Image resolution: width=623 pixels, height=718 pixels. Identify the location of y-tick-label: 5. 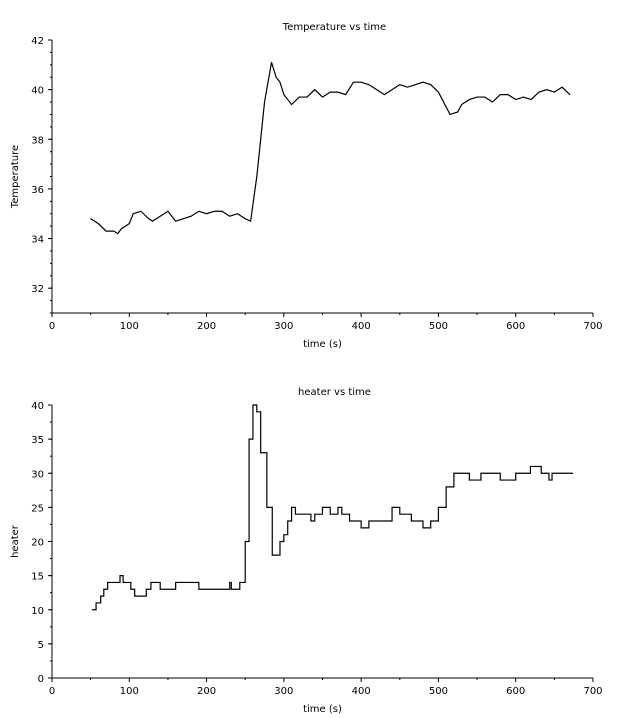
(41, 645).